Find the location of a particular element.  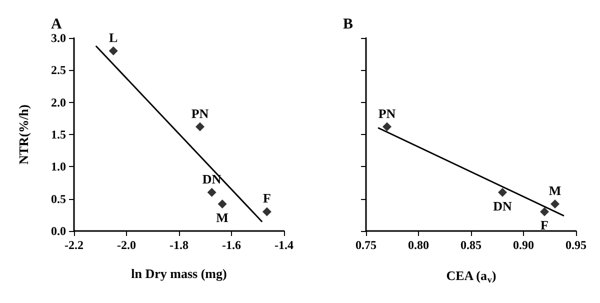

x-tick-label: 0.85 is located at coordinates (471, 245).